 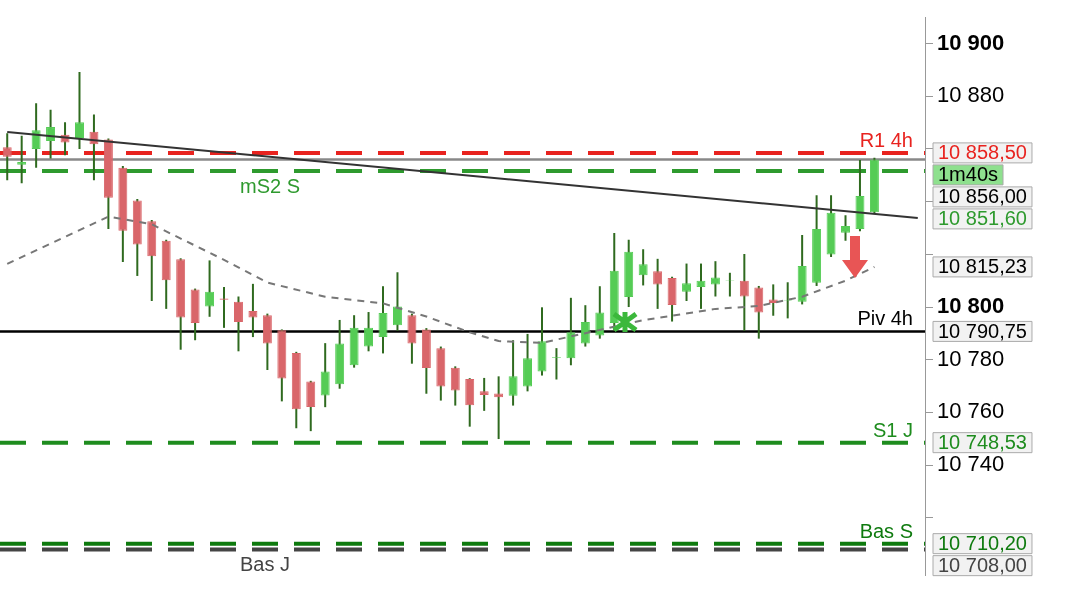 I want to click on ref-line-label: Bas J, so click(x=265, y=564).